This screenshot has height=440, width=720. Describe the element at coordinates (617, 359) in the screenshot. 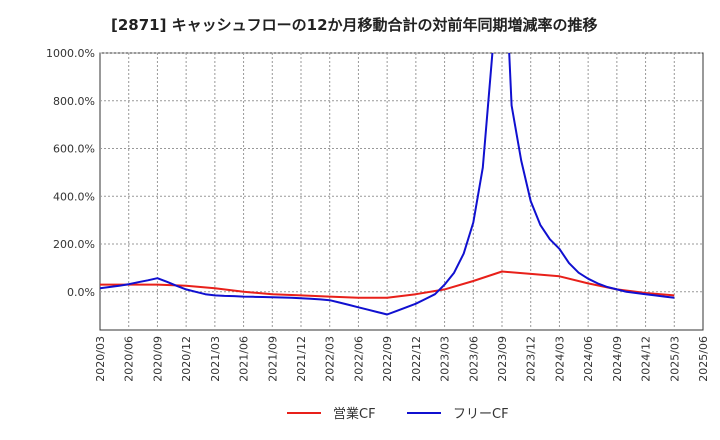

I see `x-tick-label: 2024/09` at that location.